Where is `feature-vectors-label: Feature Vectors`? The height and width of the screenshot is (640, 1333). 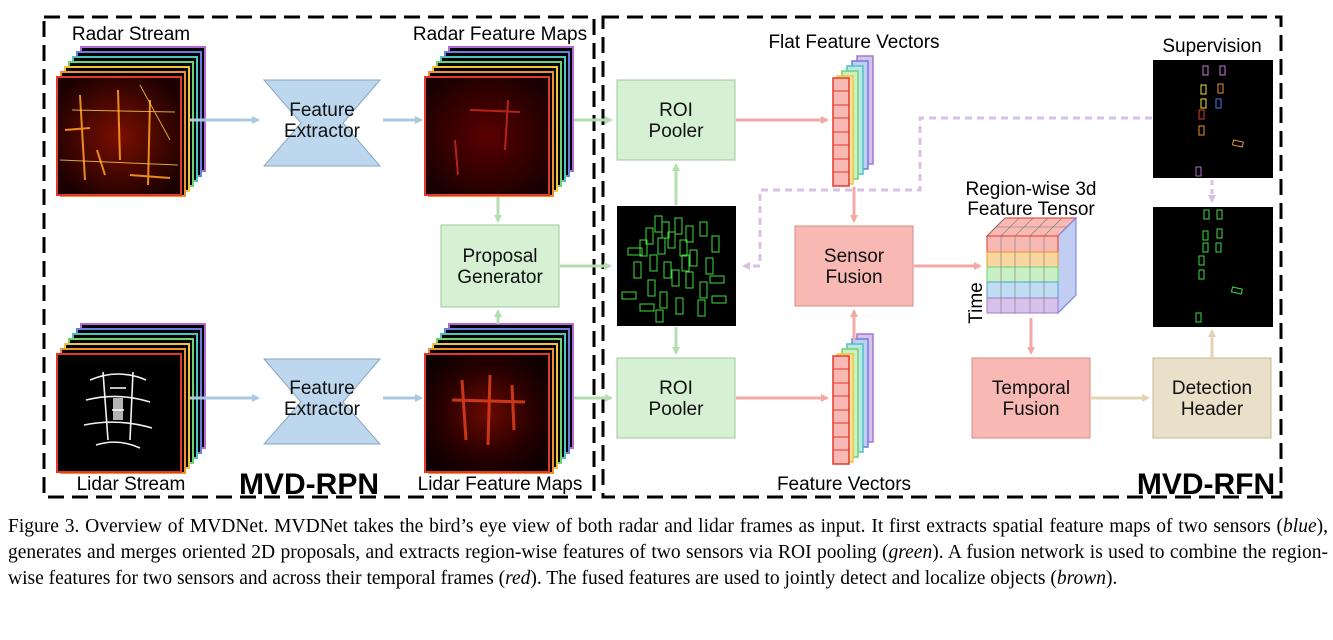 feature-vectors-label: Feature Vectors is located at coordinates (844, 484).